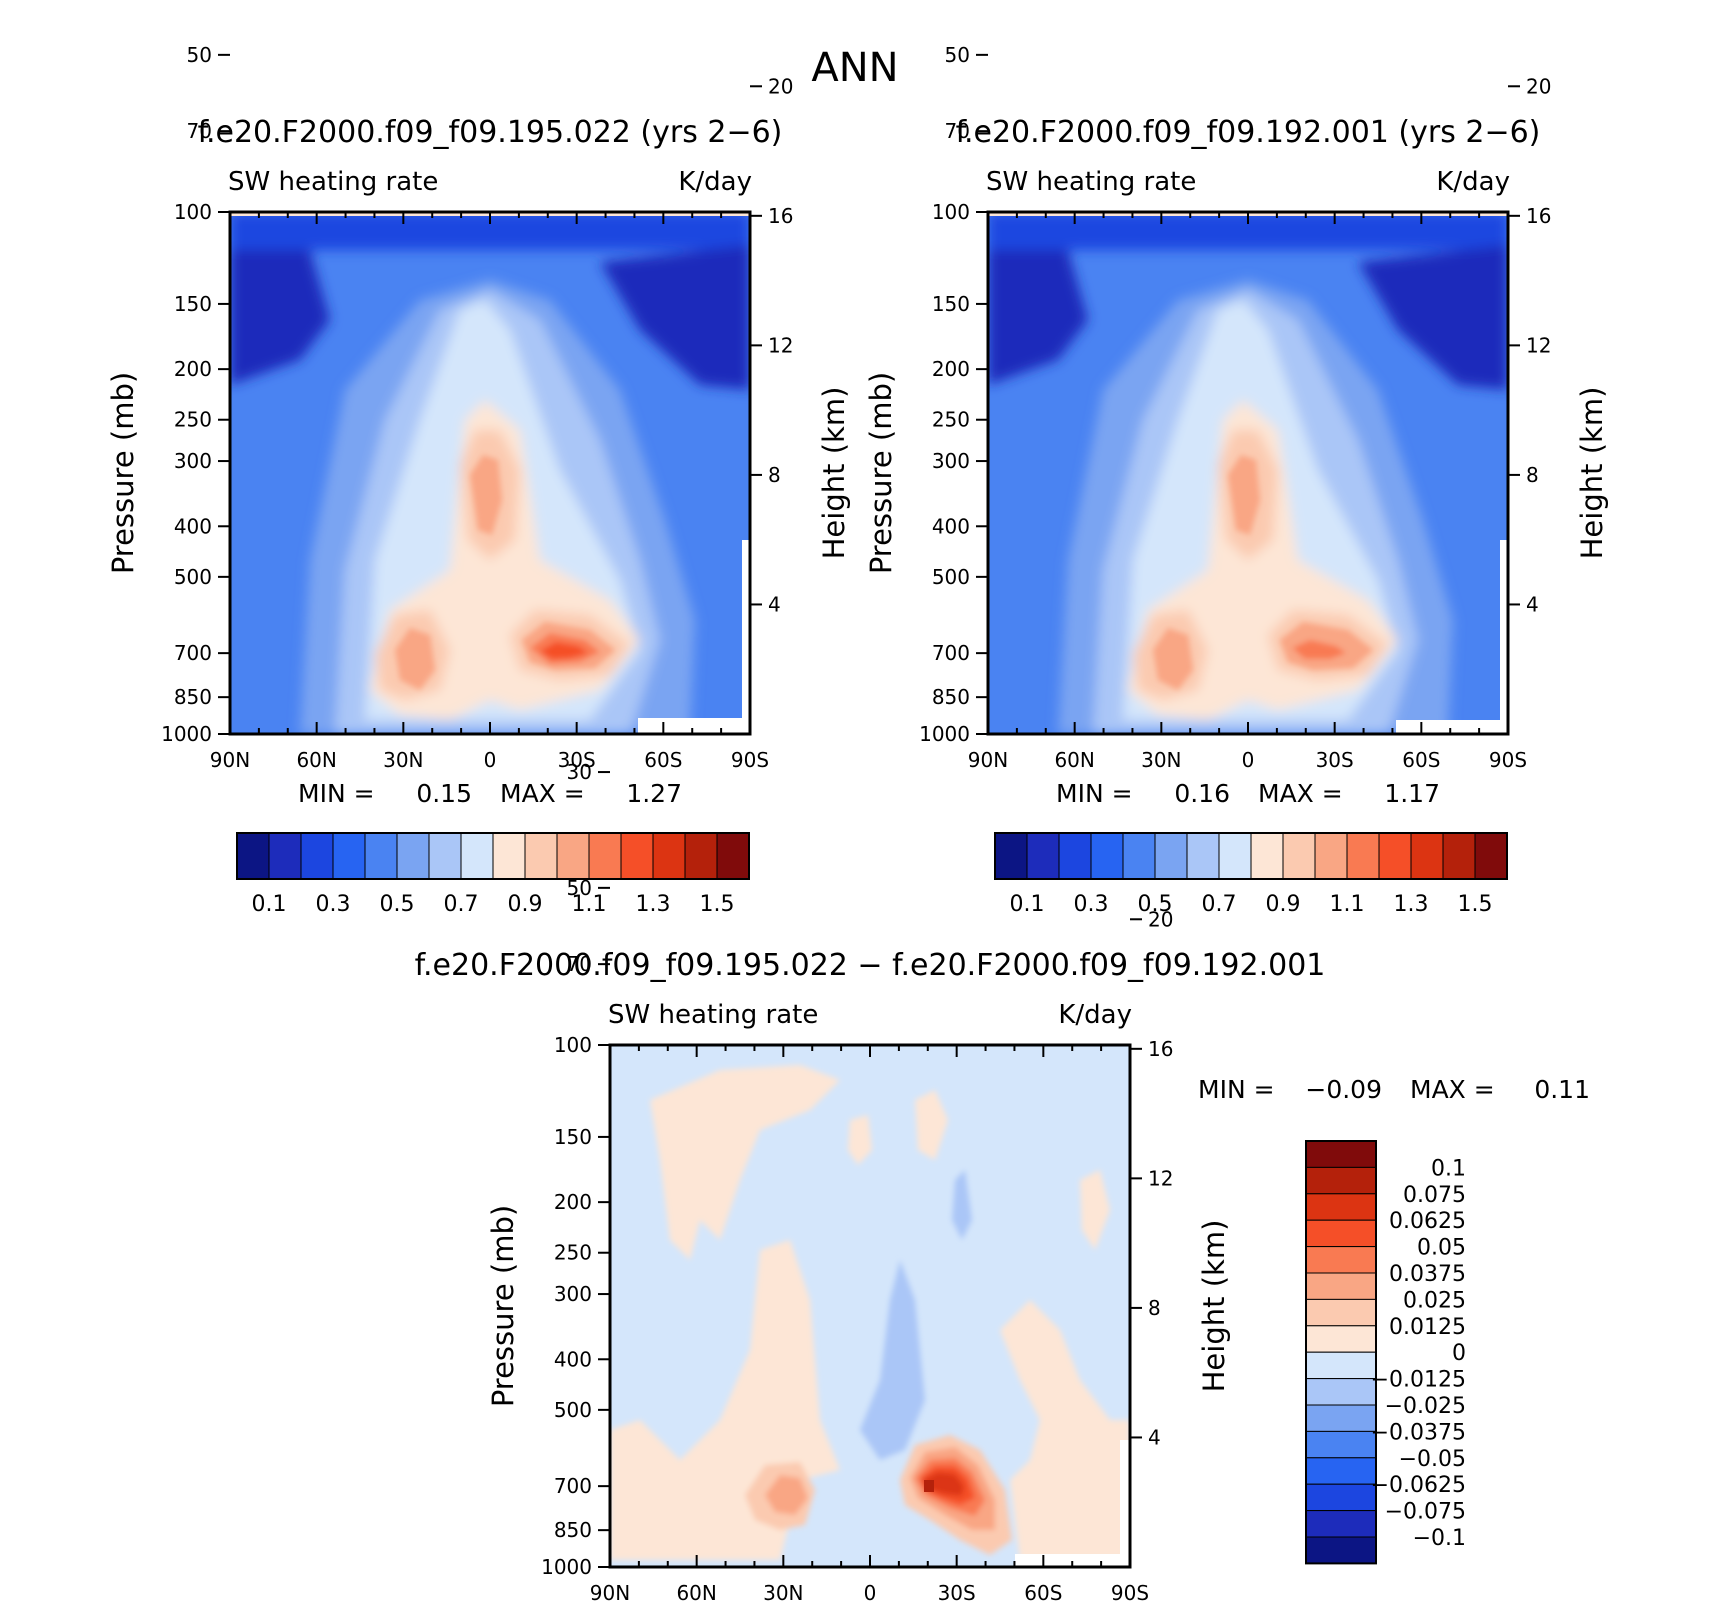 The width and height of the screenshot is (1710, 1611). What do you see at coordinates (1532, 475) in the screenshot?
I see `right-y2-tick-label: 8` at bounding box center [1532, 475].